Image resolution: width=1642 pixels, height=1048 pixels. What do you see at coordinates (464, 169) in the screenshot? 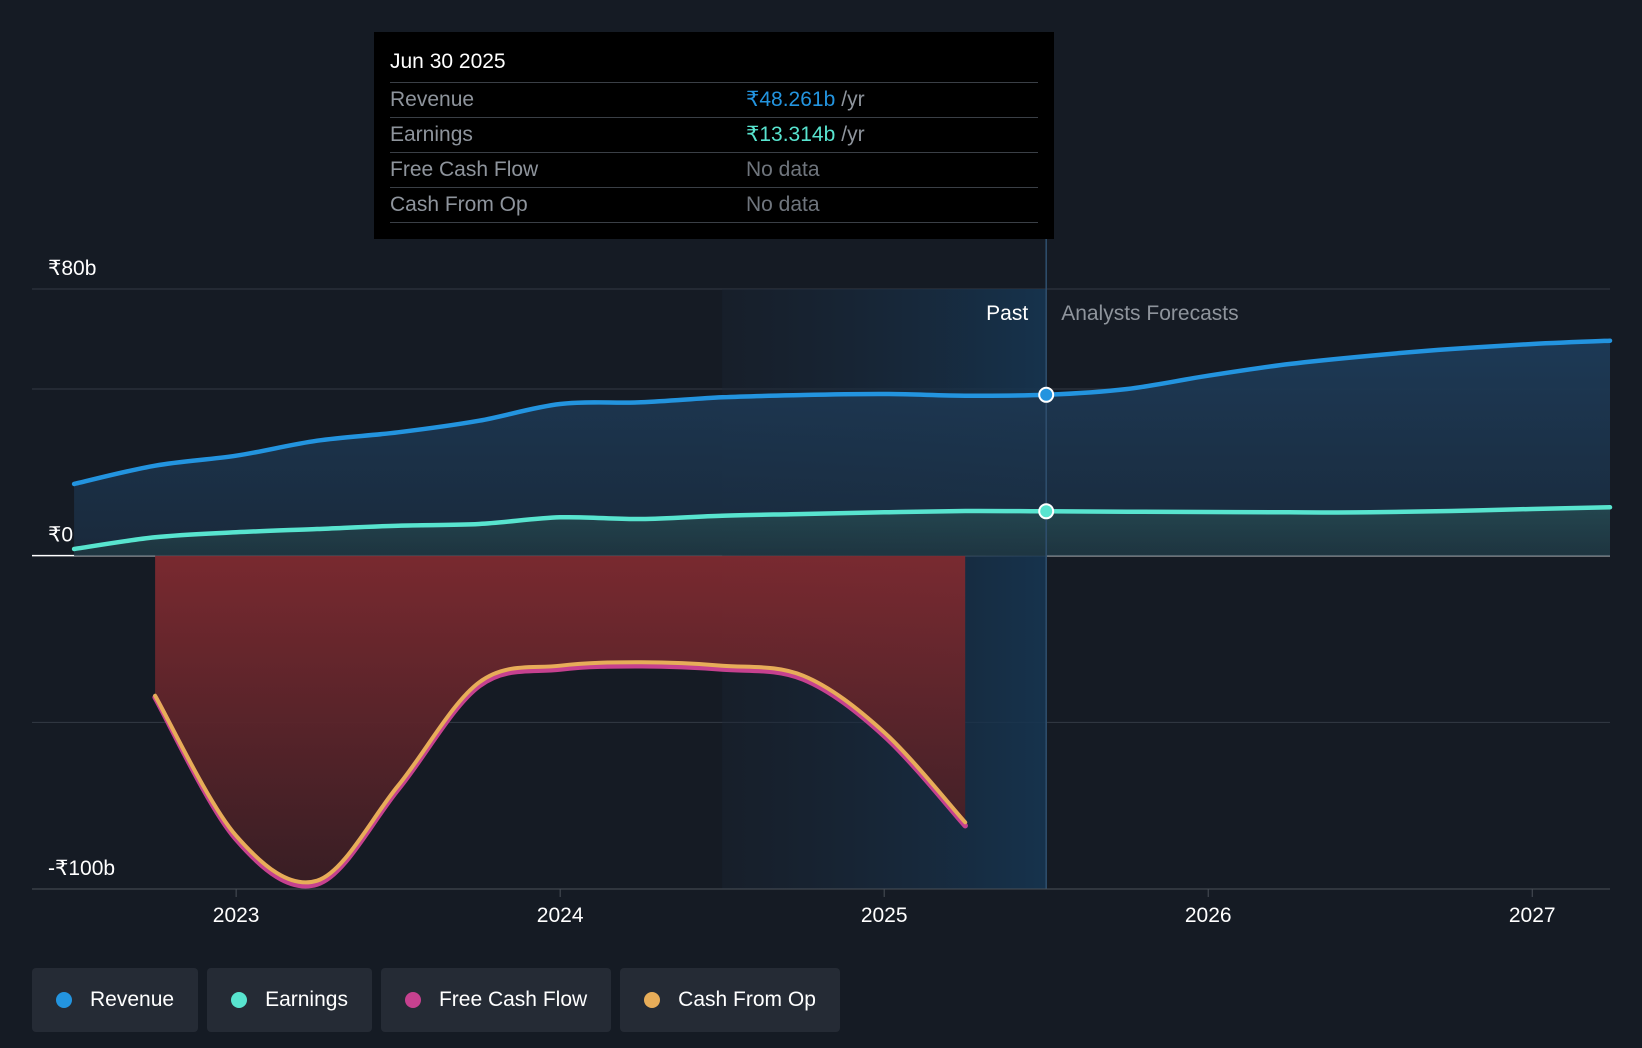
I see `tooltip-label: Free Cash Flow` at bounding box center [464, 169].